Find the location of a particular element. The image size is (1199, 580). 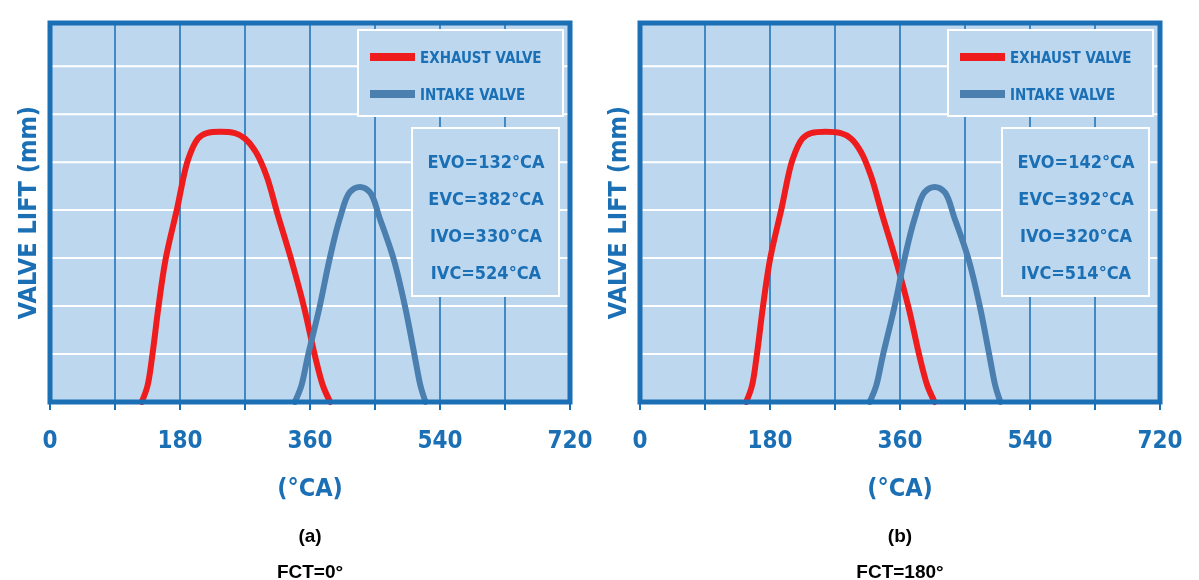

annotation: EVO=142°CA is located at coordinates (1076, 161).